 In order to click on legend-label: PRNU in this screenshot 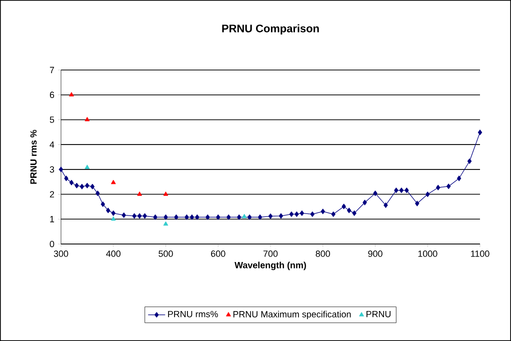, I will do `click(378, 314)`.